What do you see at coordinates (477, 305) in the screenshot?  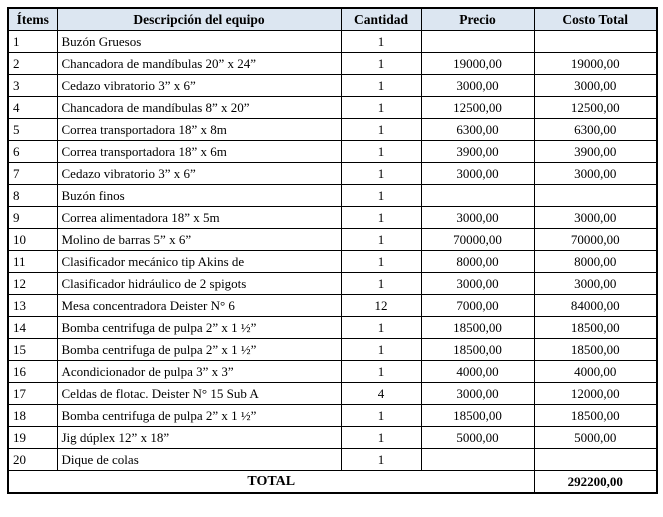 I see `cell-precio: 7000,00` at bounding box center [477, 305].